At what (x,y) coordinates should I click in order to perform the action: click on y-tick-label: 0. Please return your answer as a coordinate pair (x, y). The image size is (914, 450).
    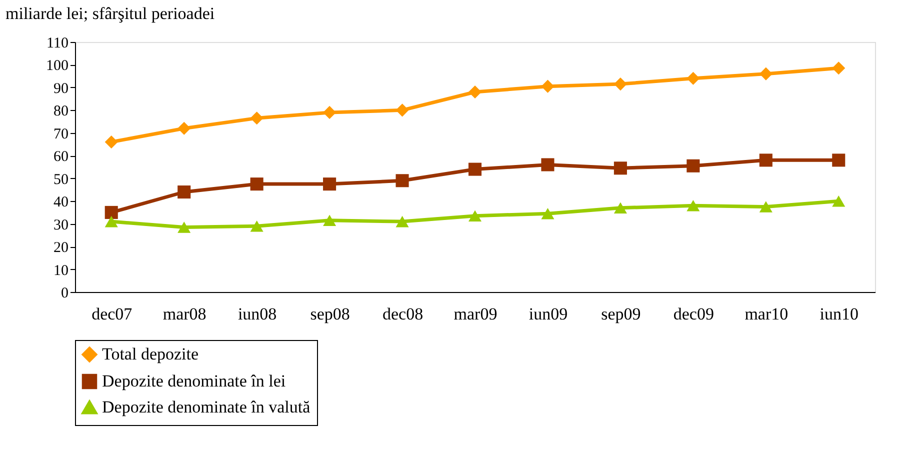
    Looking at the image, I should click on (64, 294).